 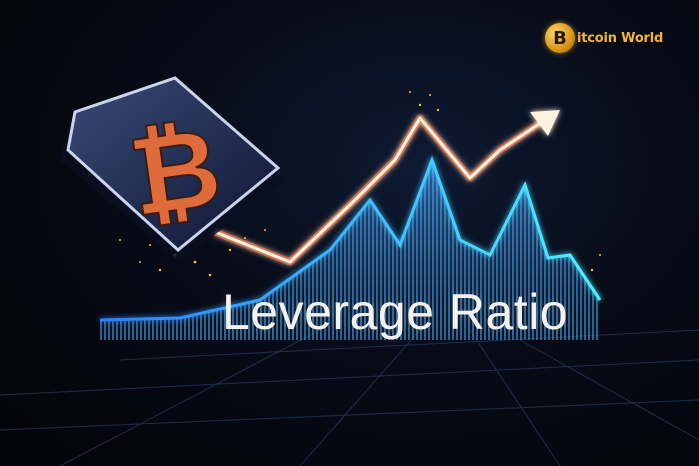 I want to click on bitcoin-token-icon: ₿, so click(x=172, y=169).